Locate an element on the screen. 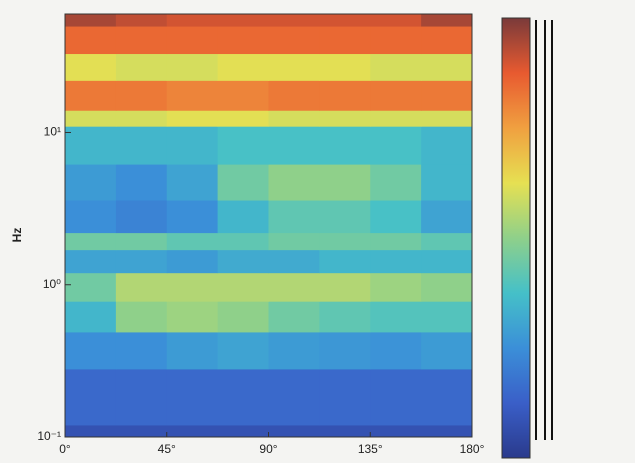 The width and height of the screenshot is (635, 463). x-tick-label: 90° is located at coordinates (268, 449).